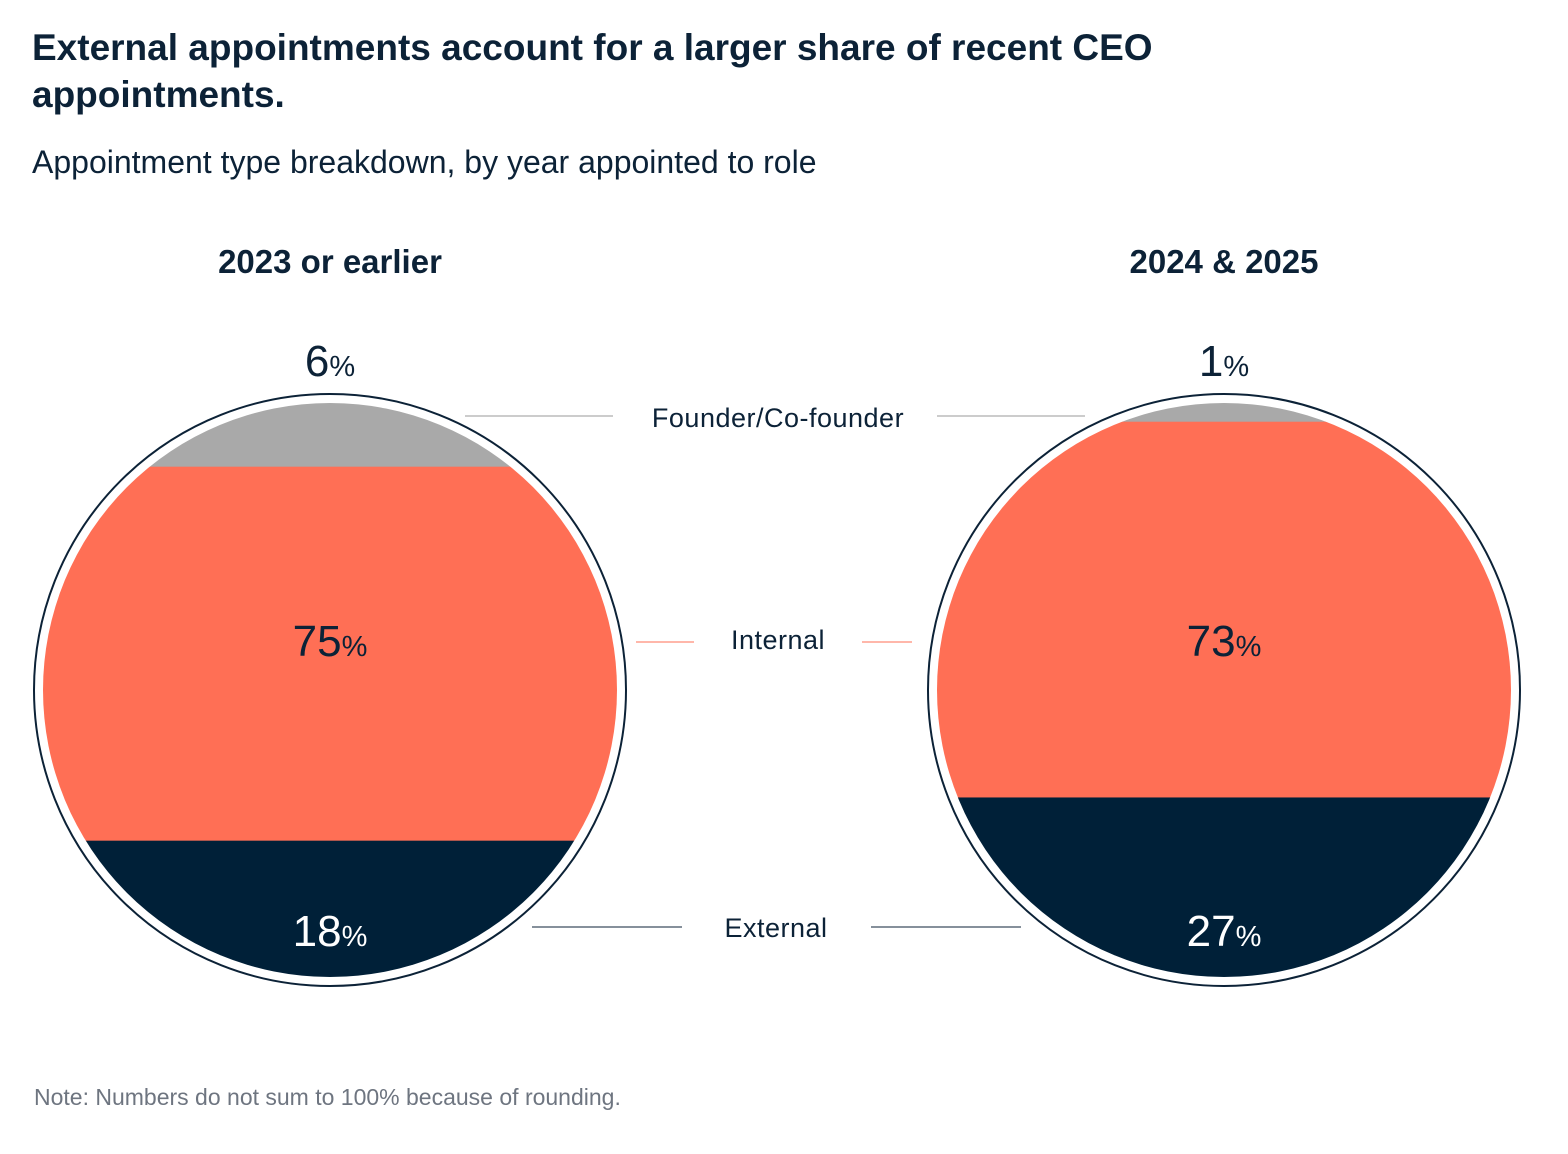  I want to click on pct-founder-right: 1%, so click(1224, 361).